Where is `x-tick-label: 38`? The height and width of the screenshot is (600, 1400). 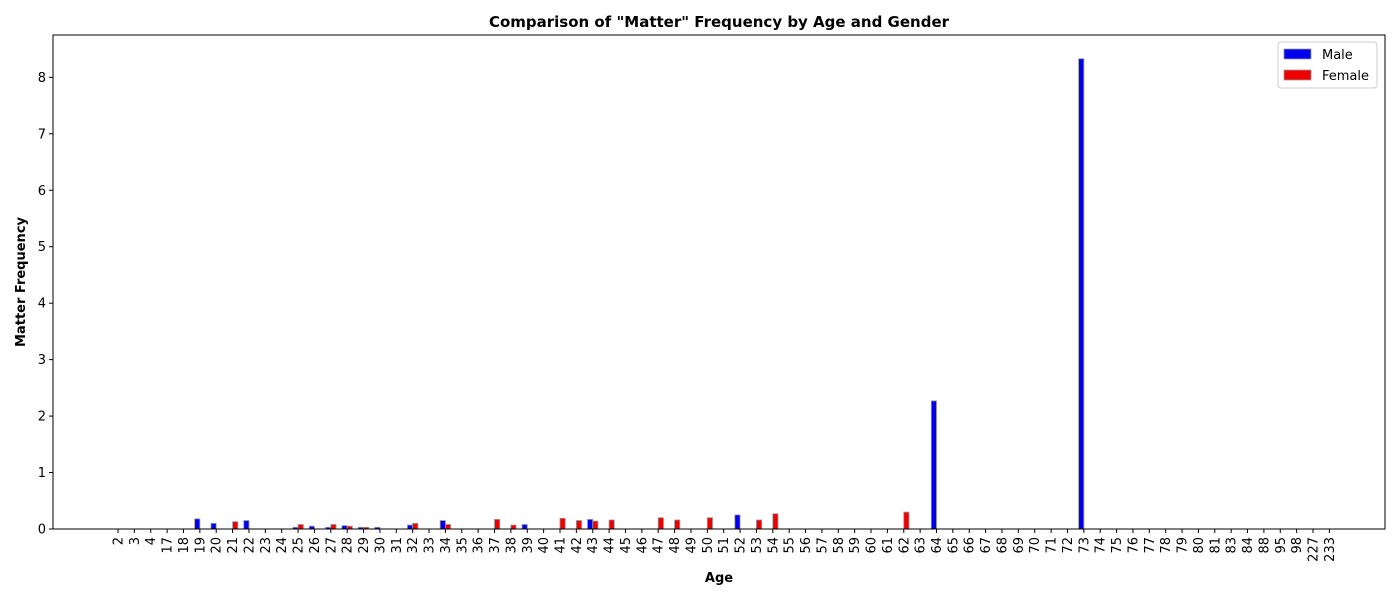 x-tick-label: 38 is located at coordinates (511, 545).